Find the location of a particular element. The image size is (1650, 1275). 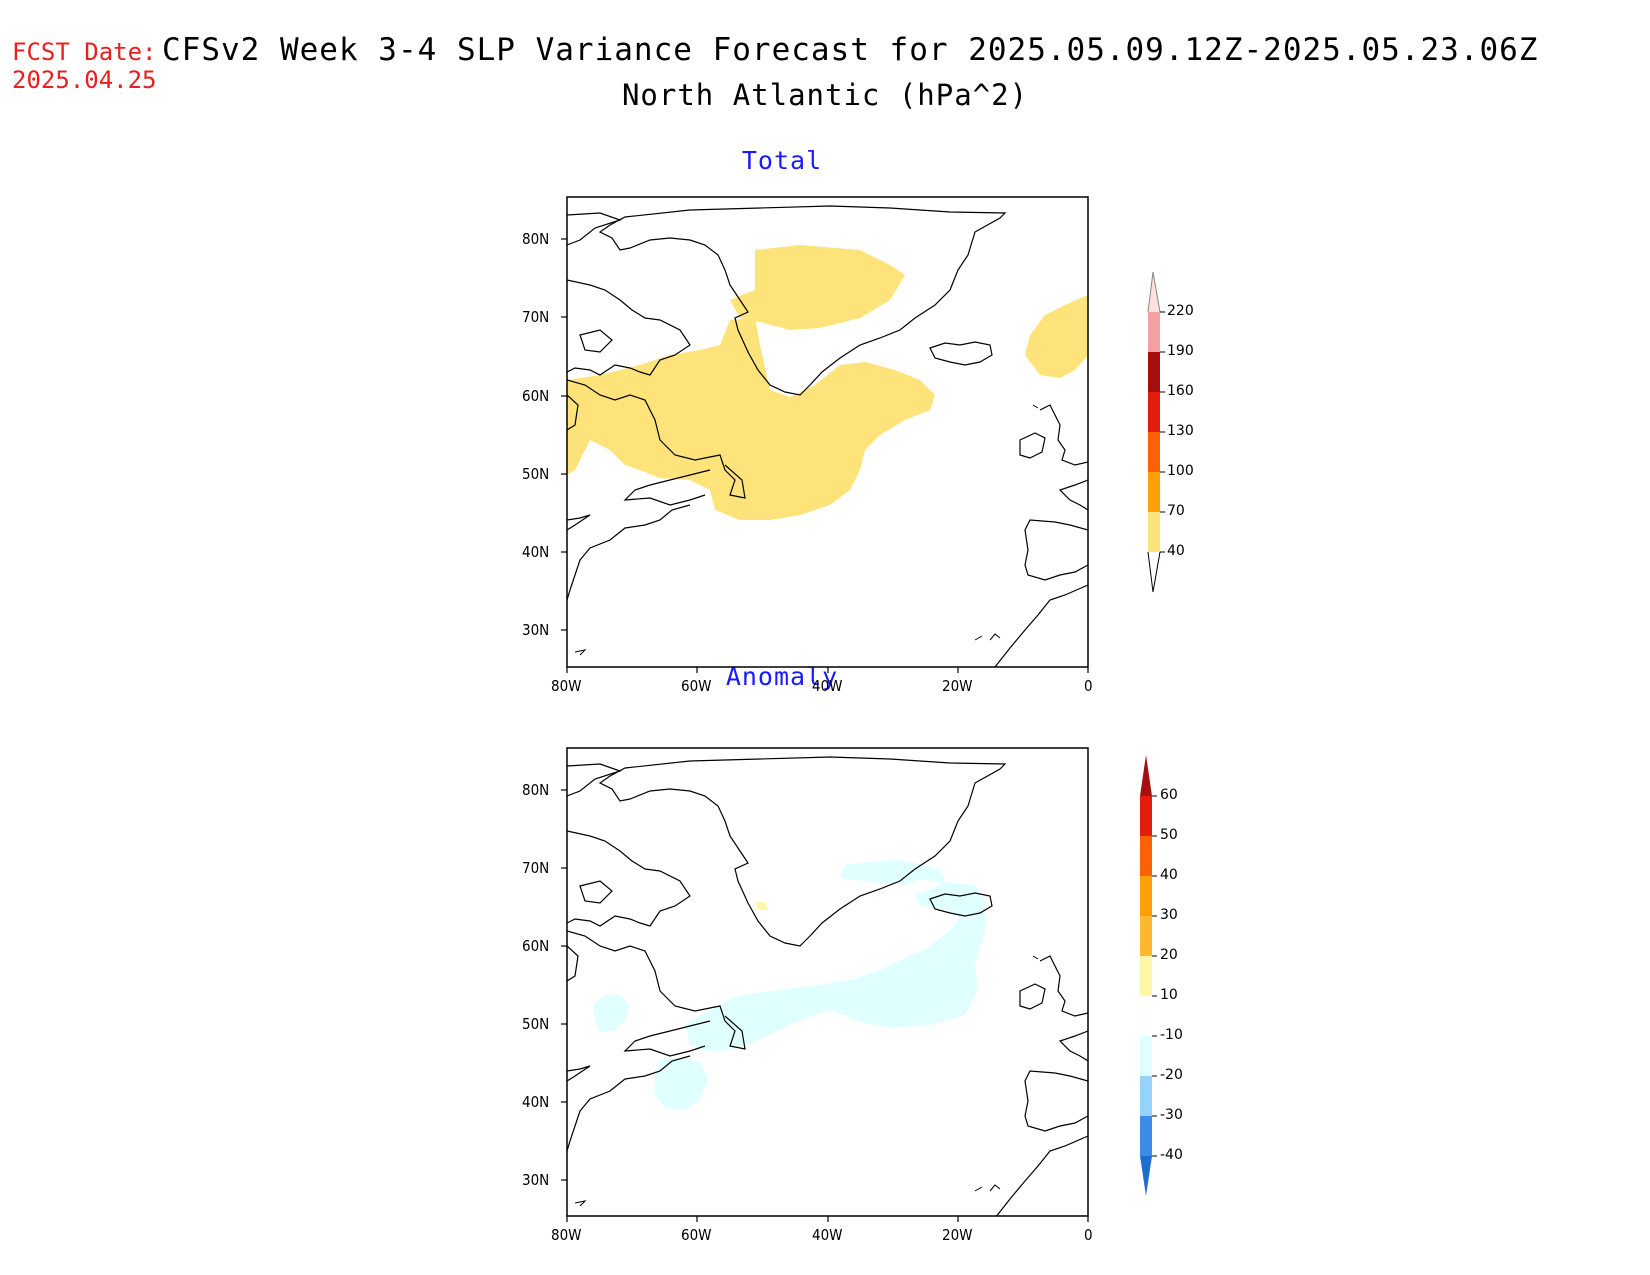

colorbar-label: 130 is located at coordinates (1180, 431).